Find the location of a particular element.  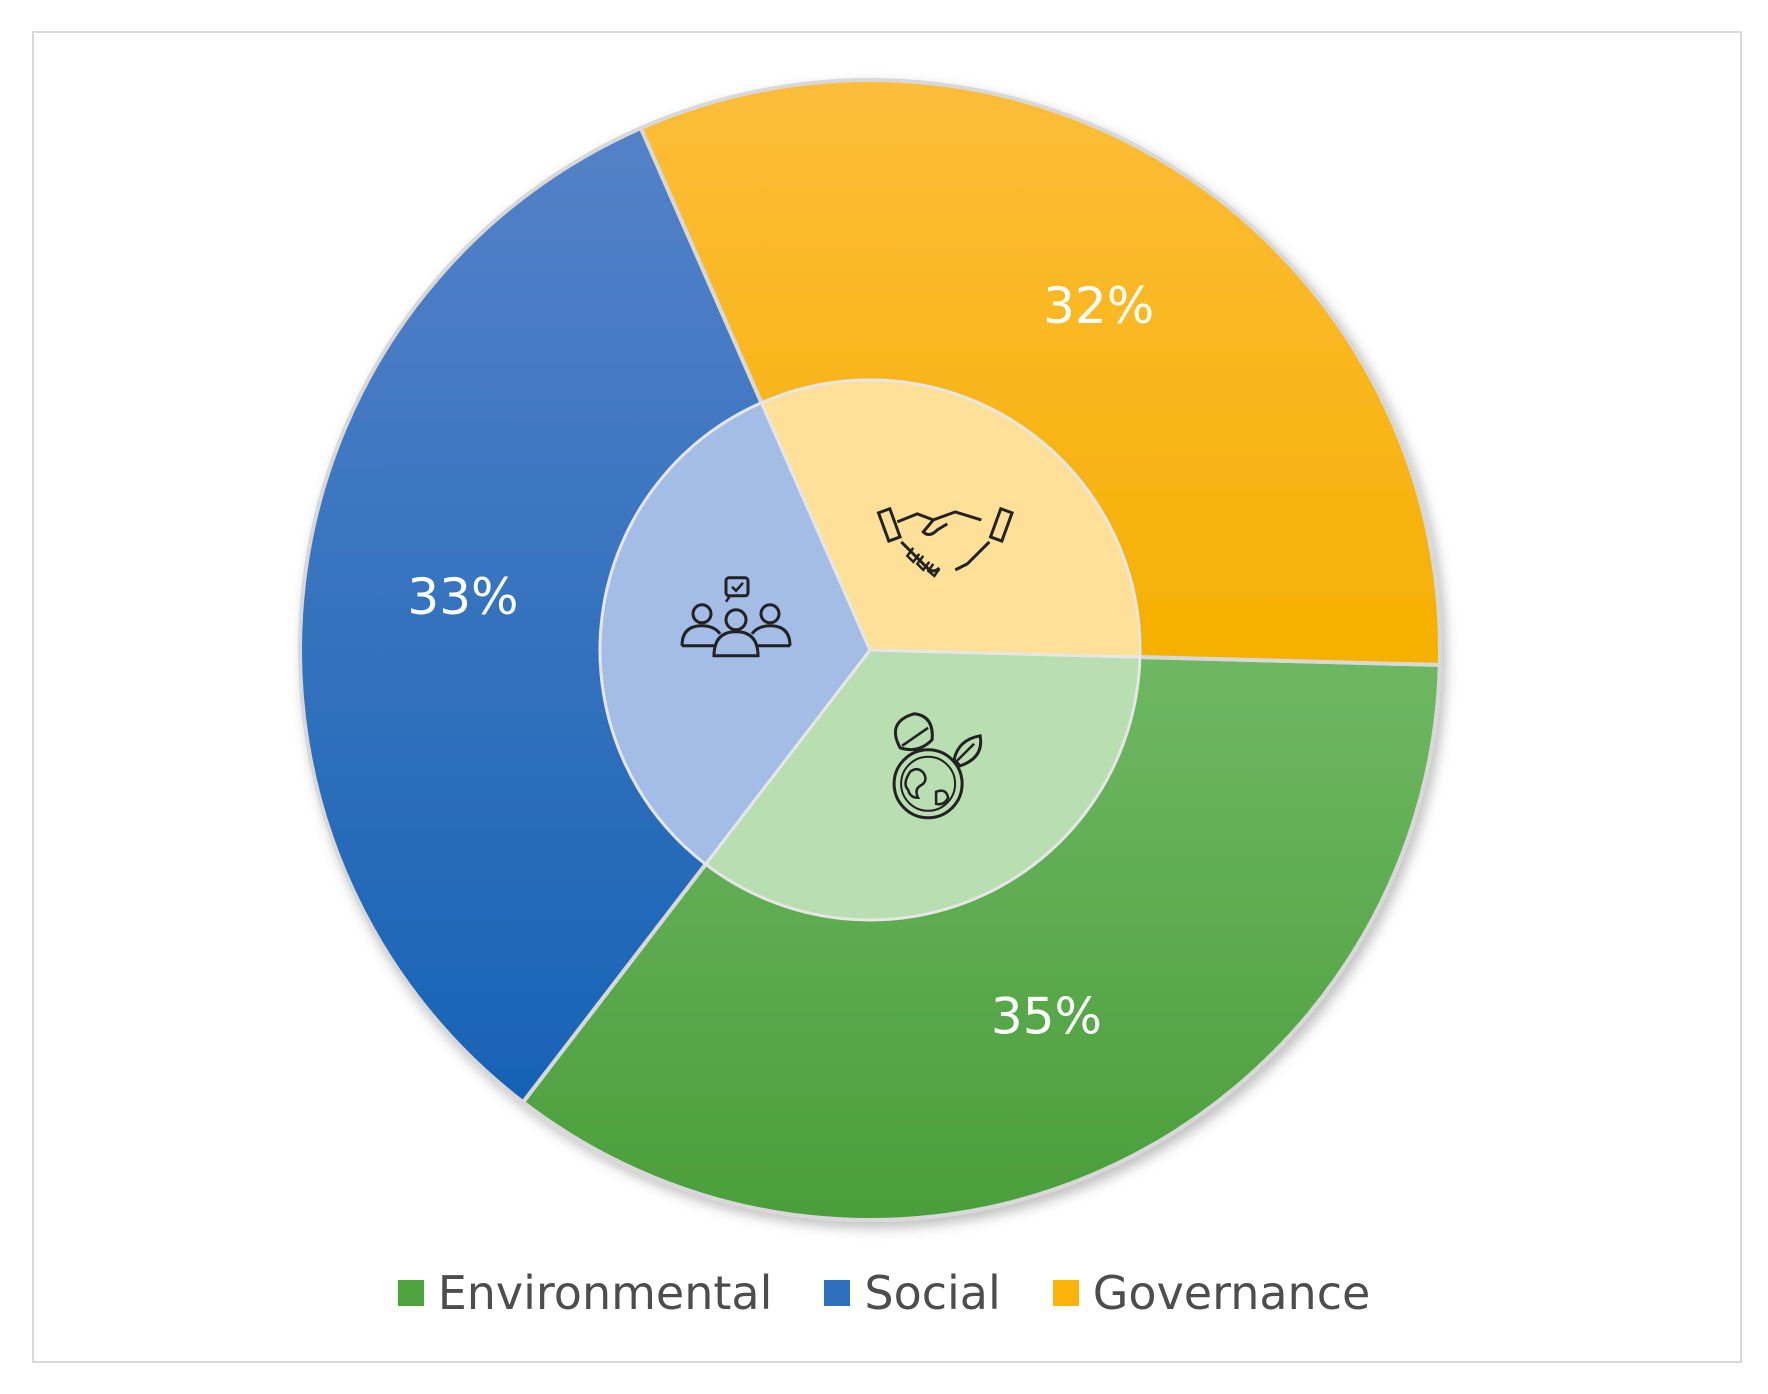

chart-legend: Environmental Social Governance is located at coordinates (884, 1293).